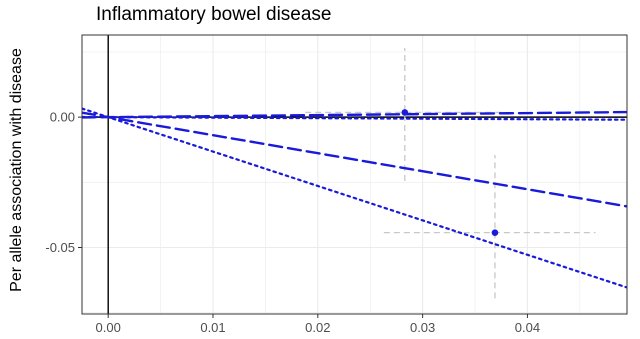  I want to click on x-tick-label: 0.01, so click(212, 327).